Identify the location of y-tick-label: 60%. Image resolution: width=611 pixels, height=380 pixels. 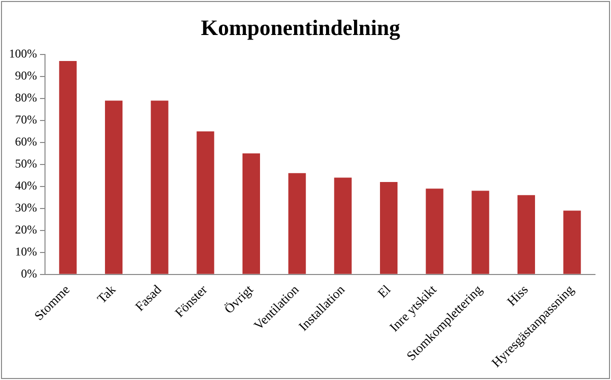
(25, 141).